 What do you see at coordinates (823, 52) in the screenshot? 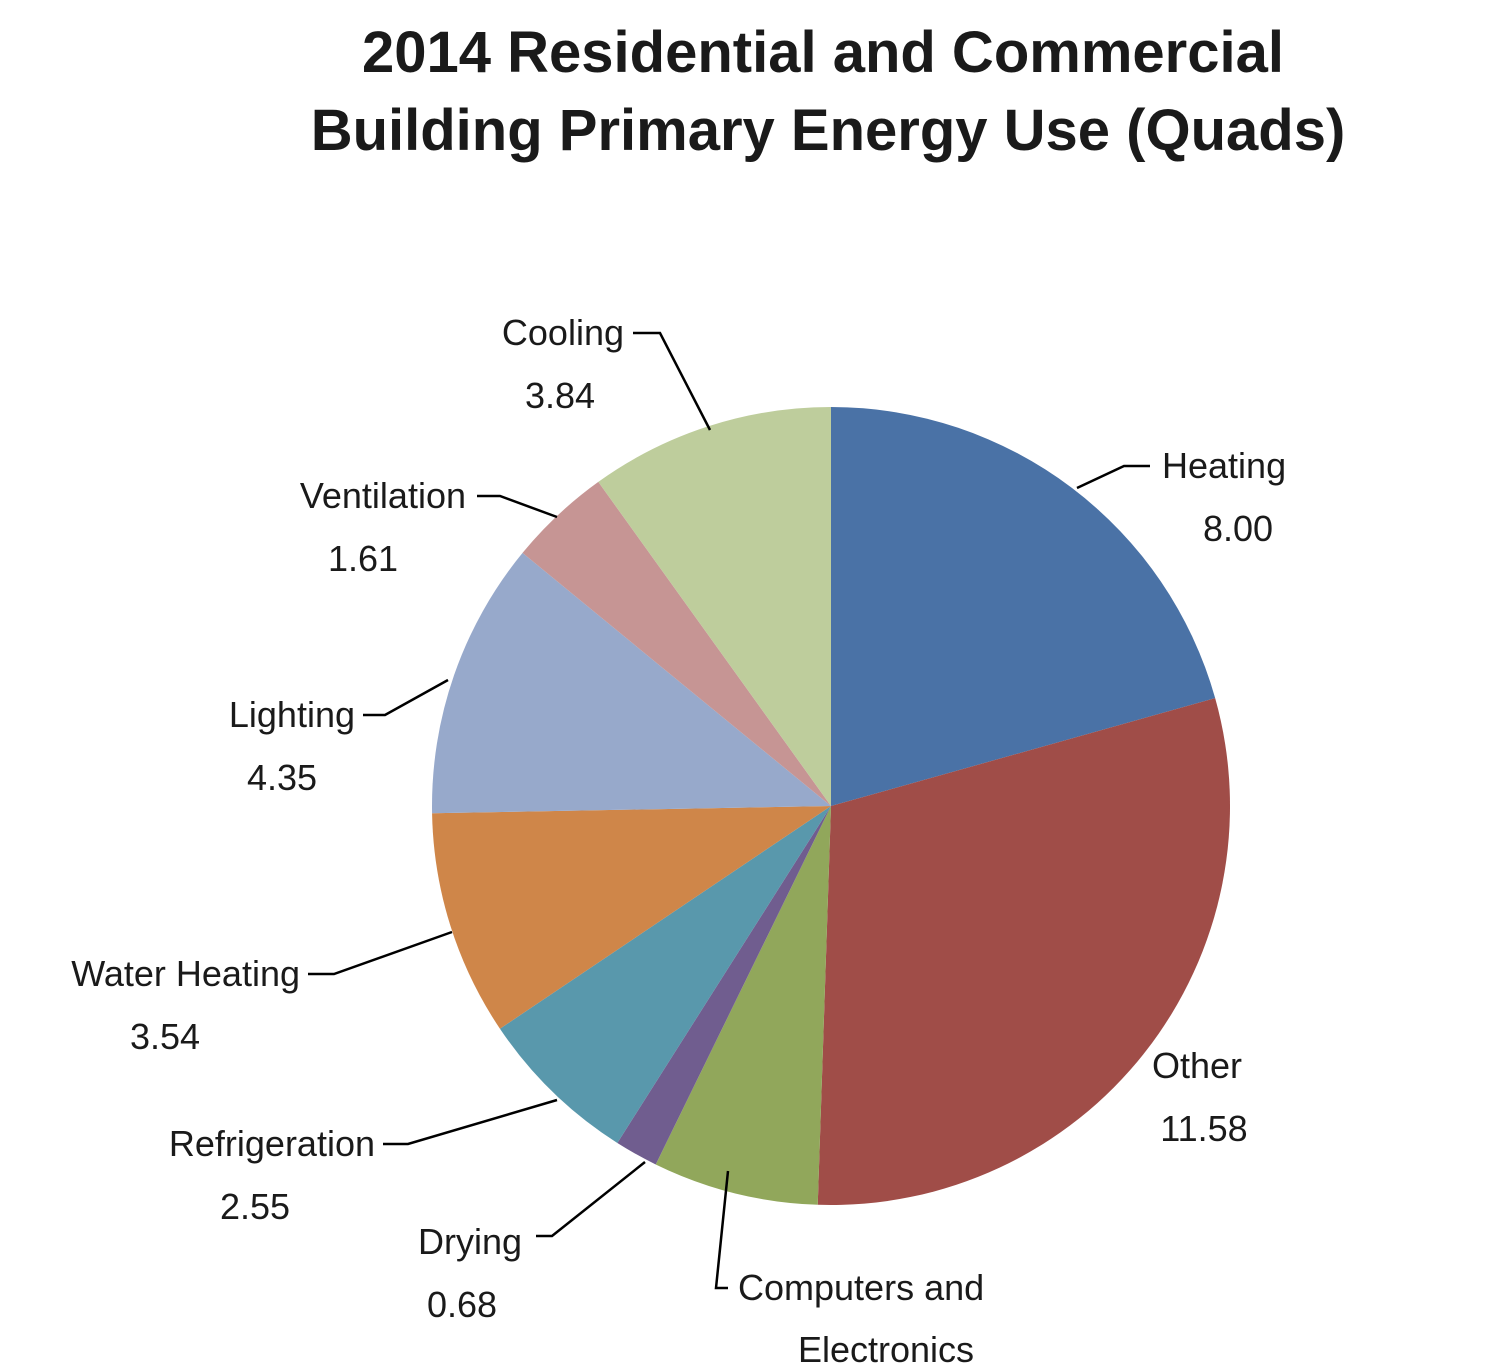
I see `chart-title-line-1: 2014 Residential and Commercial` at bounding box center [823, 52].